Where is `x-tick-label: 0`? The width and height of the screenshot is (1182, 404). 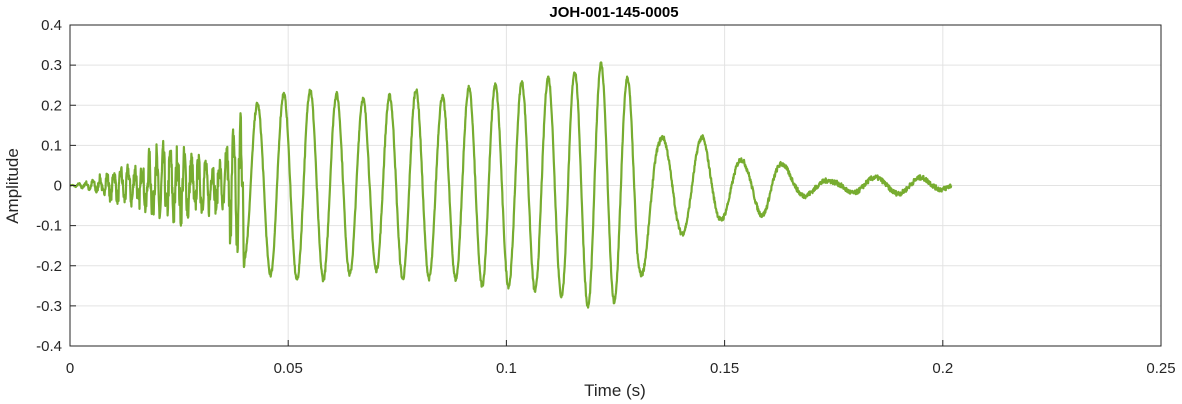
x-tick-label: 0 is located at coordinates (70, 368).